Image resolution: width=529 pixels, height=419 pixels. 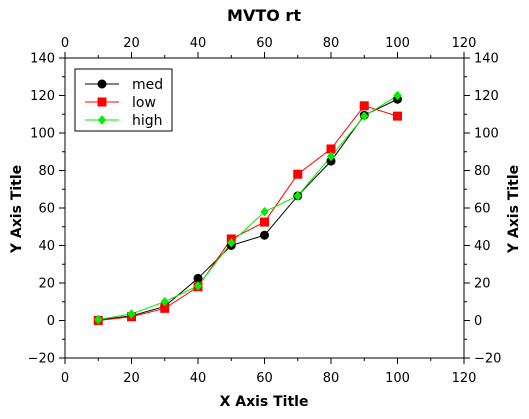 I want to click on legend-label-high: high, so click(x=147, y=121).